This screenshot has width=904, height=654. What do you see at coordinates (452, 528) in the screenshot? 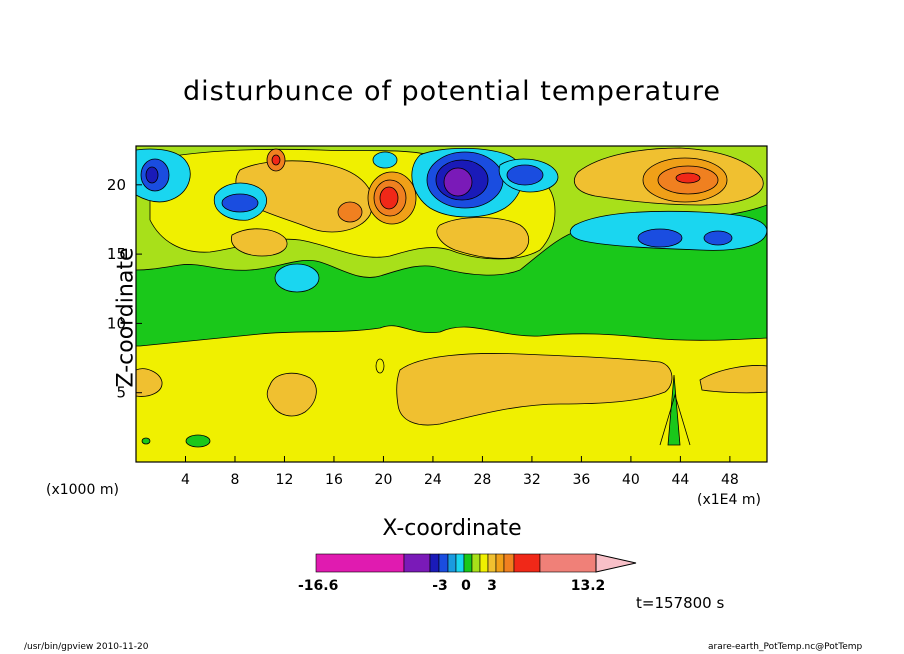
I see `x-axis-label: X-coordinate` at bounding box center [452, 528].